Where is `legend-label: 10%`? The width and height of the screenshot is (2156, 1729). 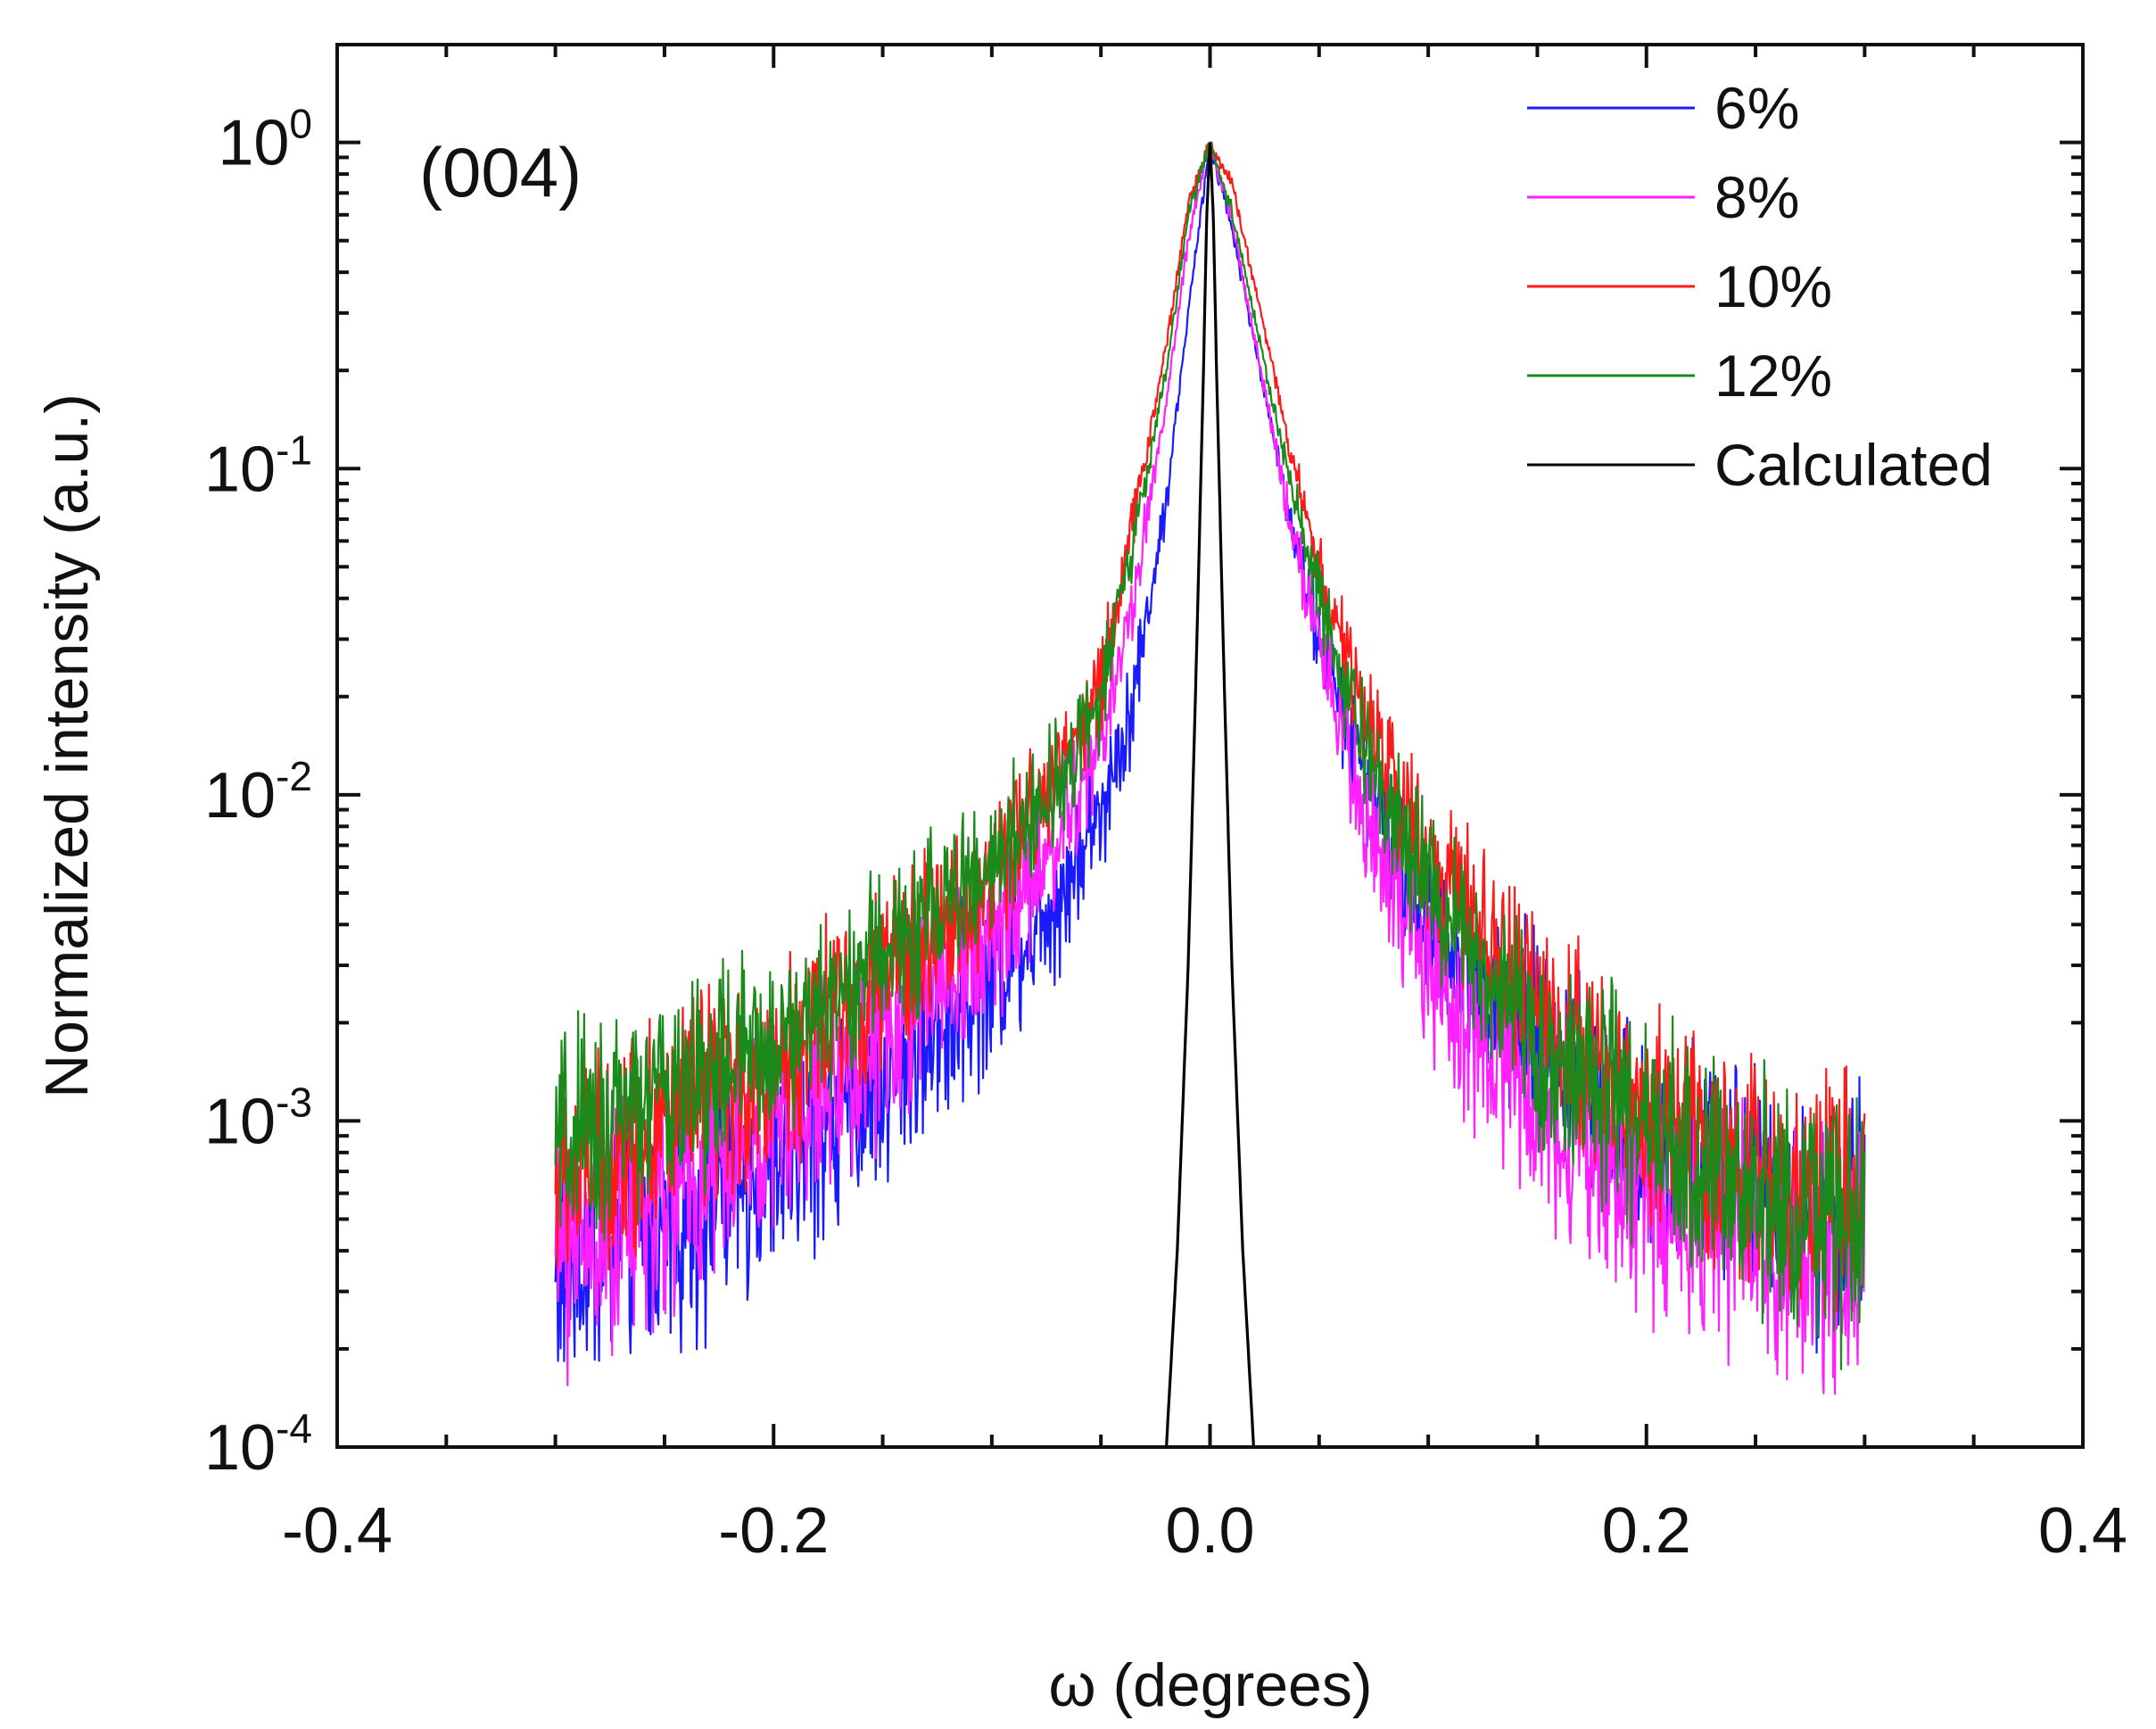 legend-label: 10% is located at coordinates (1773, 286).